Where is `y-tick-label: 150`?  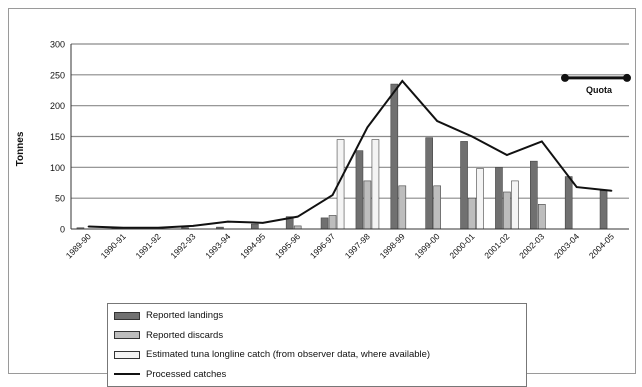 y-tick-label: 150 is located at coordinates (57, 137).